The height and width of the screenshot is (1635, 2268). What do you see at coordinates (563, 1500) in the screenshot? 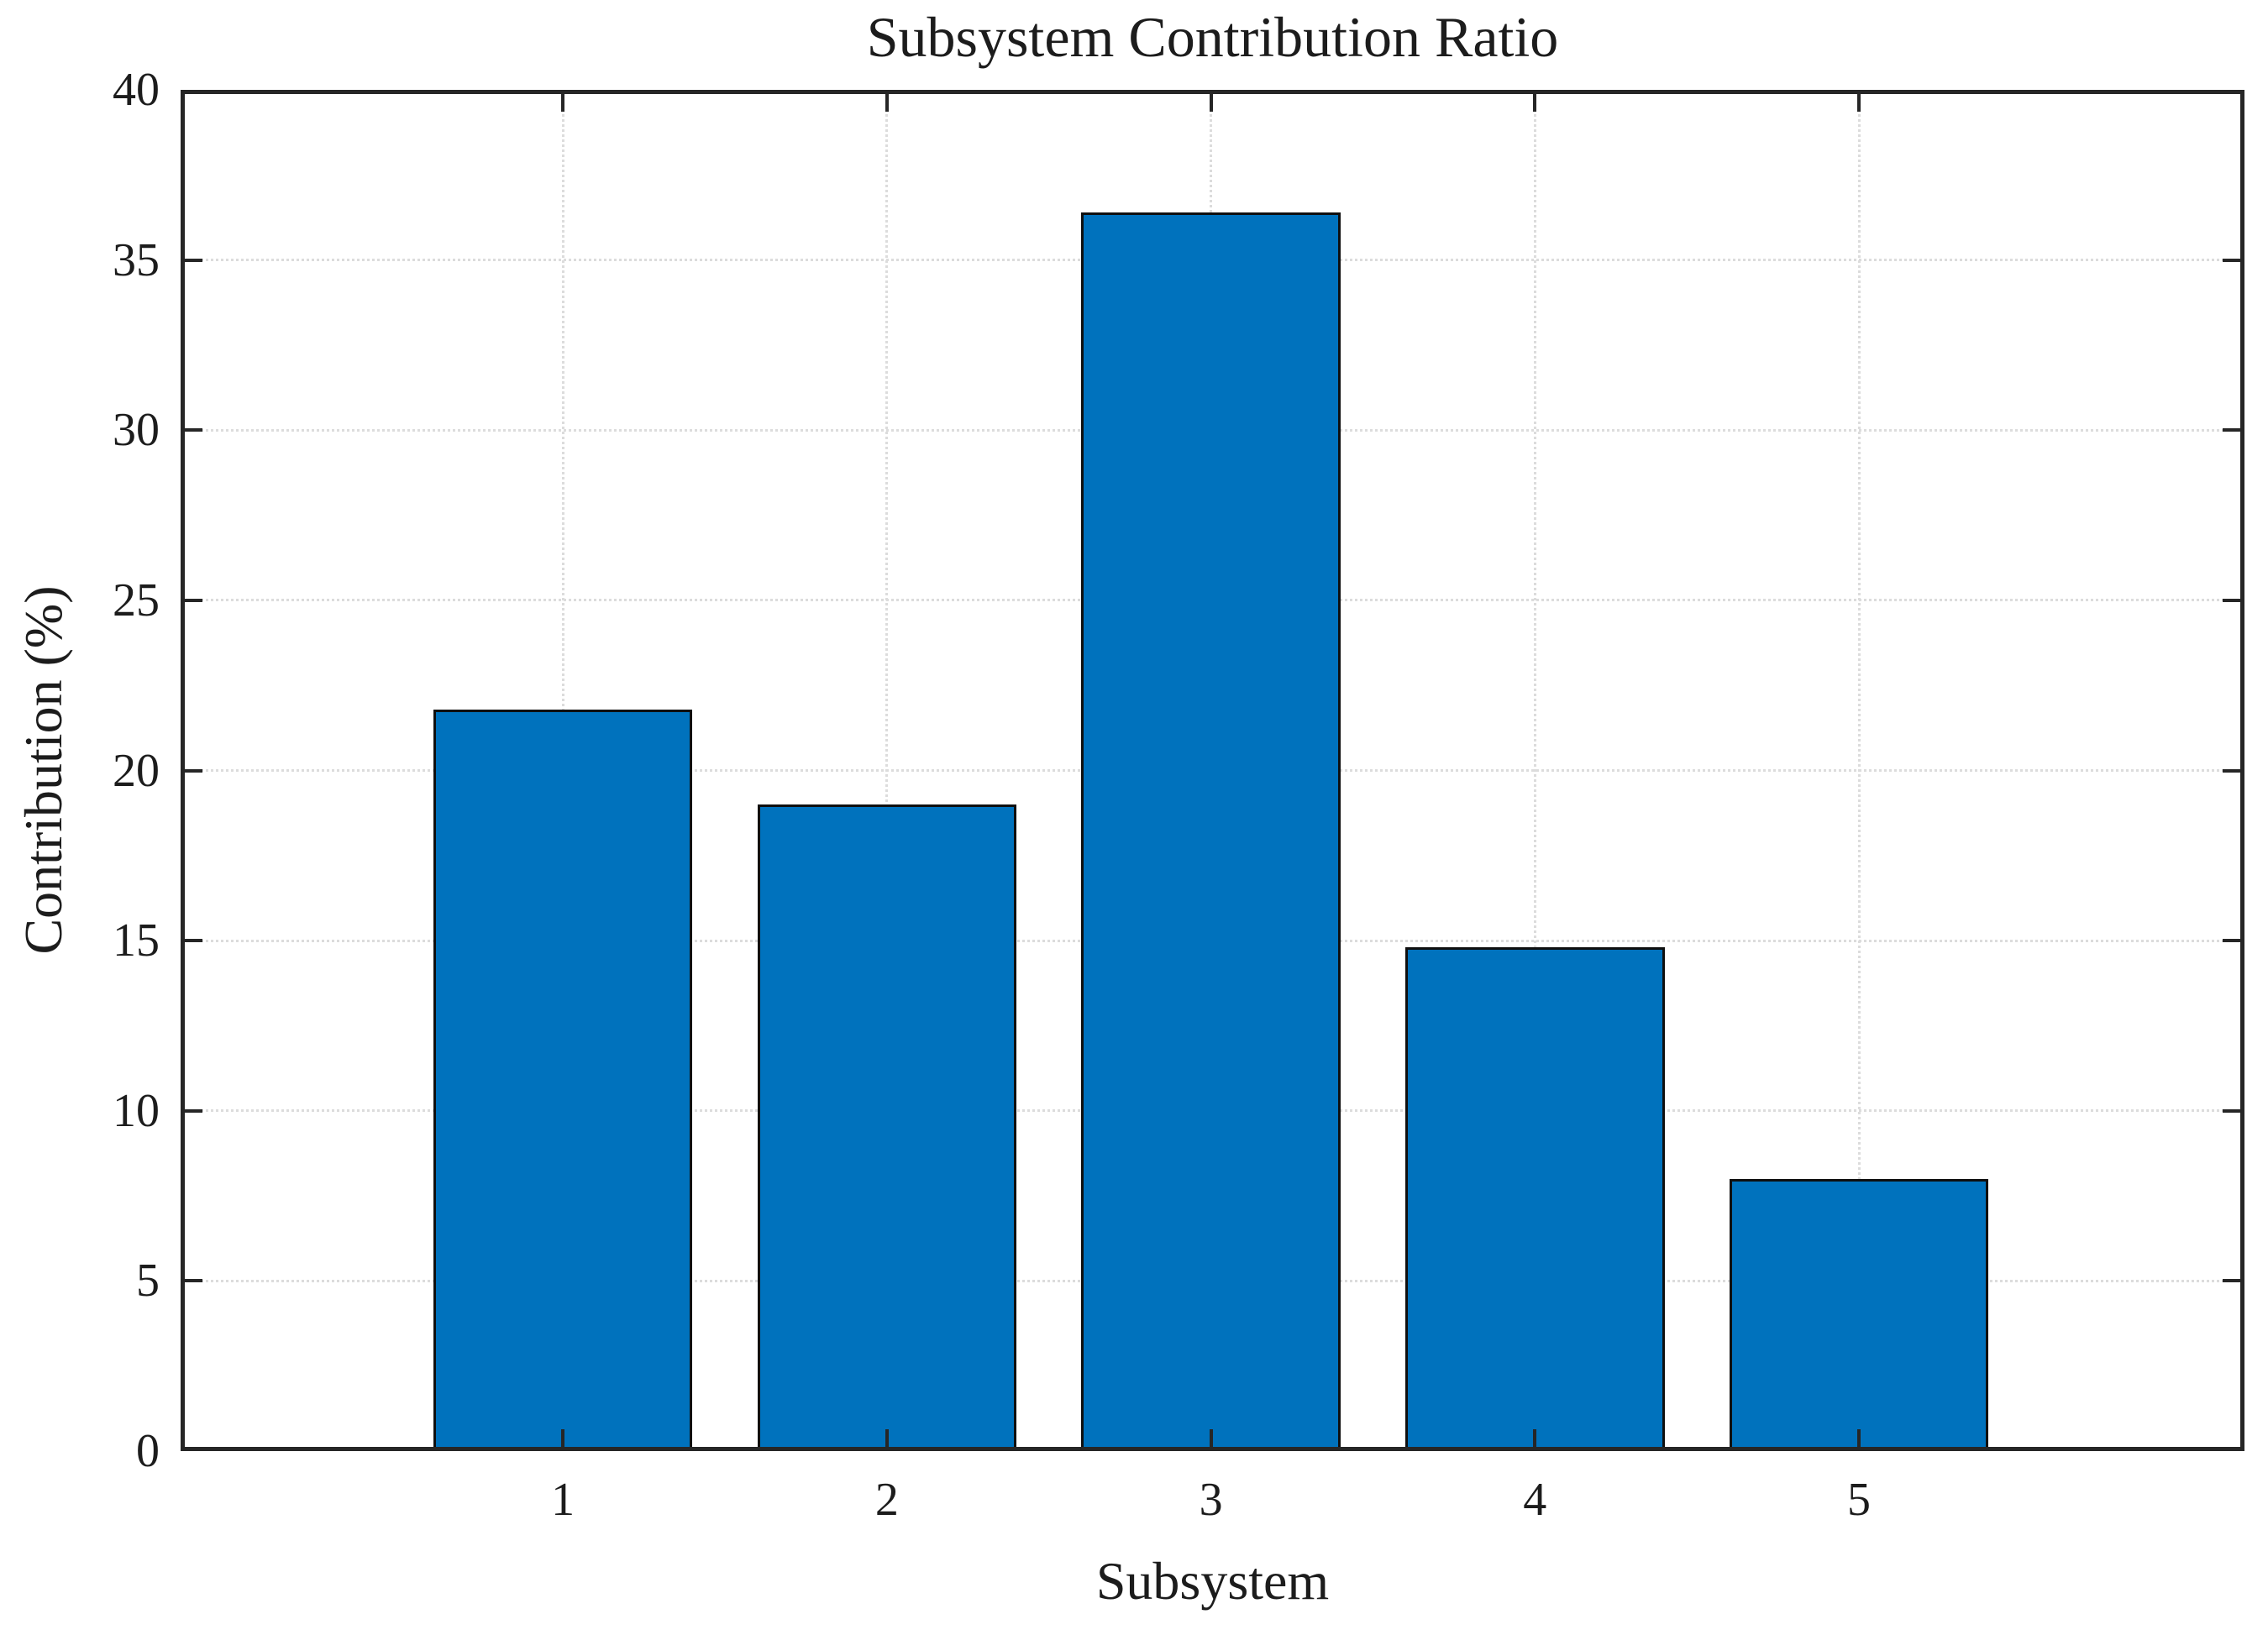
I see `x-tick-label-1: 1` at bounding box center [563, 1500].